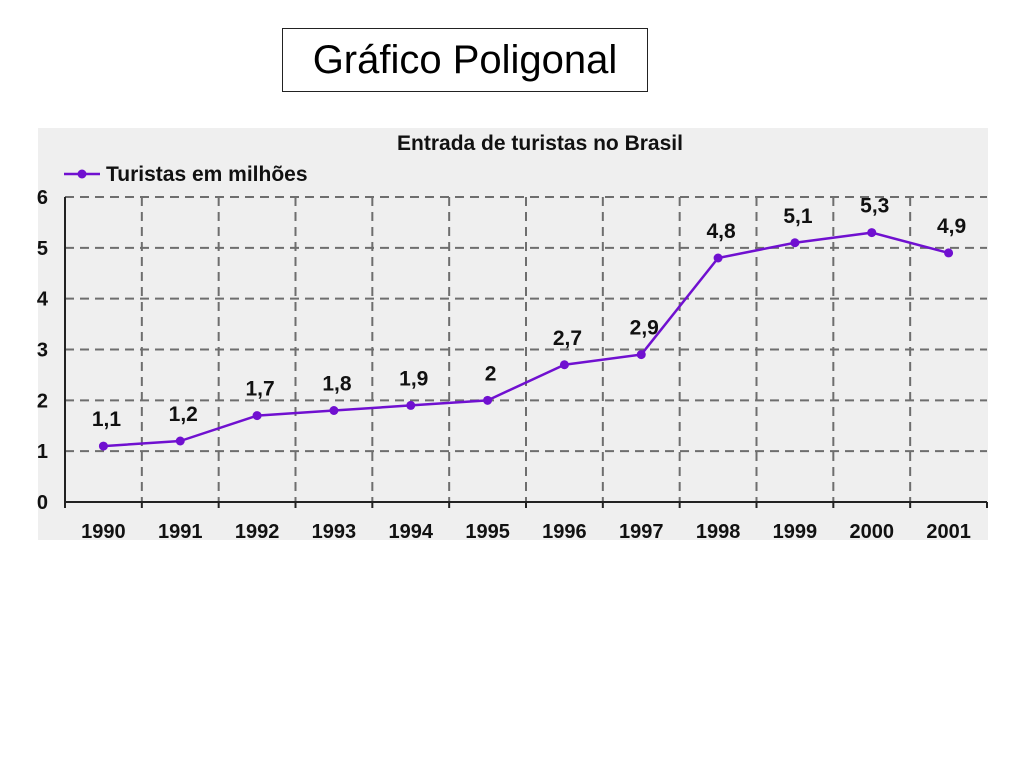 This screenshot has height=768, width=1024. What do you see at coordinates (798, 216) in the screenshot?
I see `data-label: 5,1` at bounding box center [798, 216].